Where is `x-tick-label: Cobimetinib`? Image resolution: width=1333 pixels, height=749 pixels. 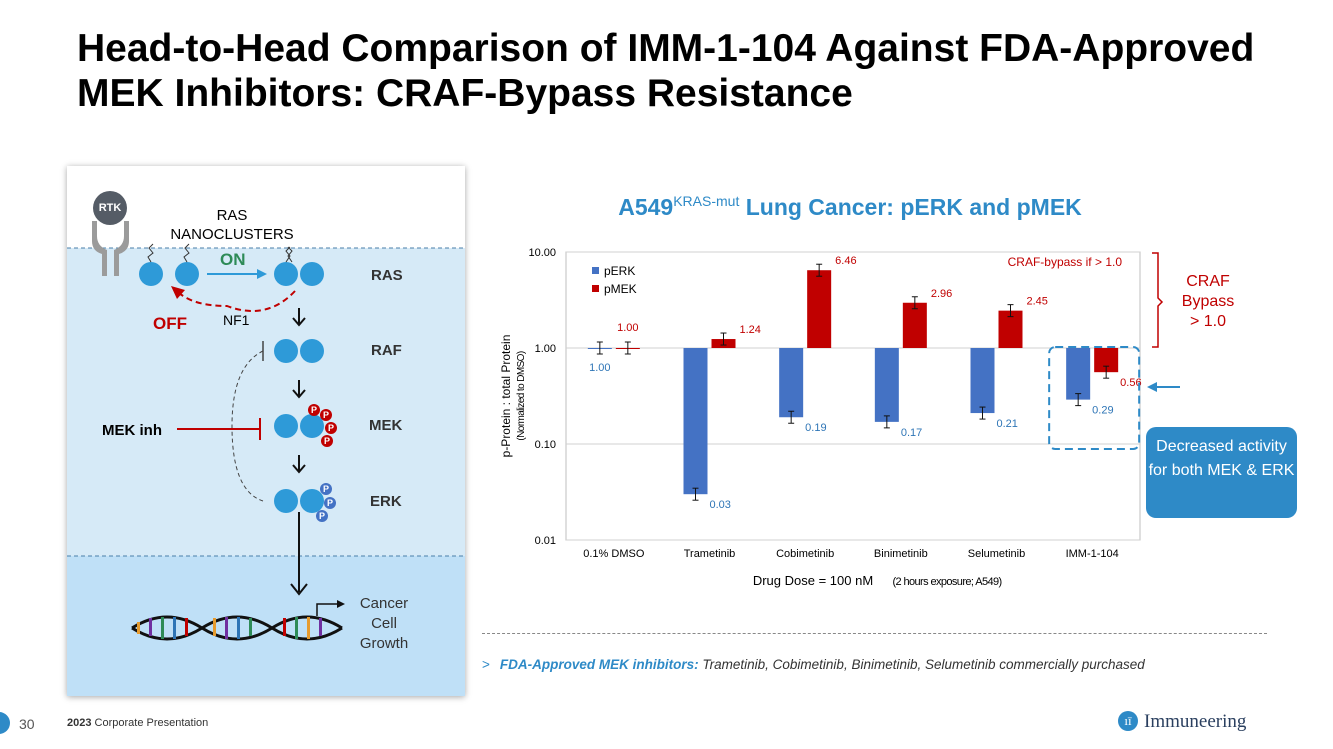 x-tick-label: Cobimetinib is located at coordinates (805, 554).